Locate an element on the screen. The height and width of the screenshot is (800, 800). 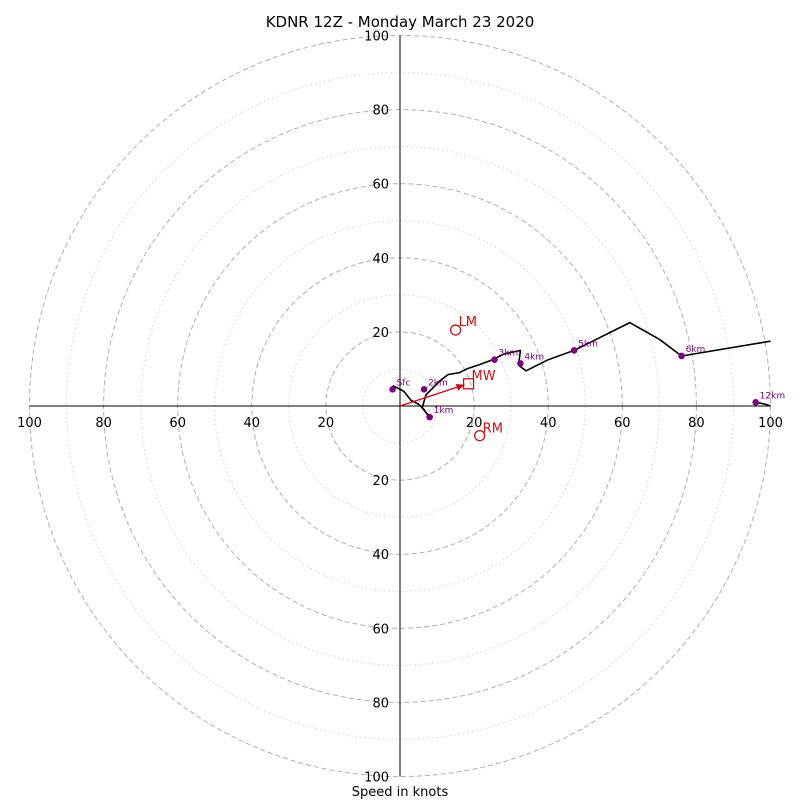
height-marker-4km is located at coordinates (520, 363).